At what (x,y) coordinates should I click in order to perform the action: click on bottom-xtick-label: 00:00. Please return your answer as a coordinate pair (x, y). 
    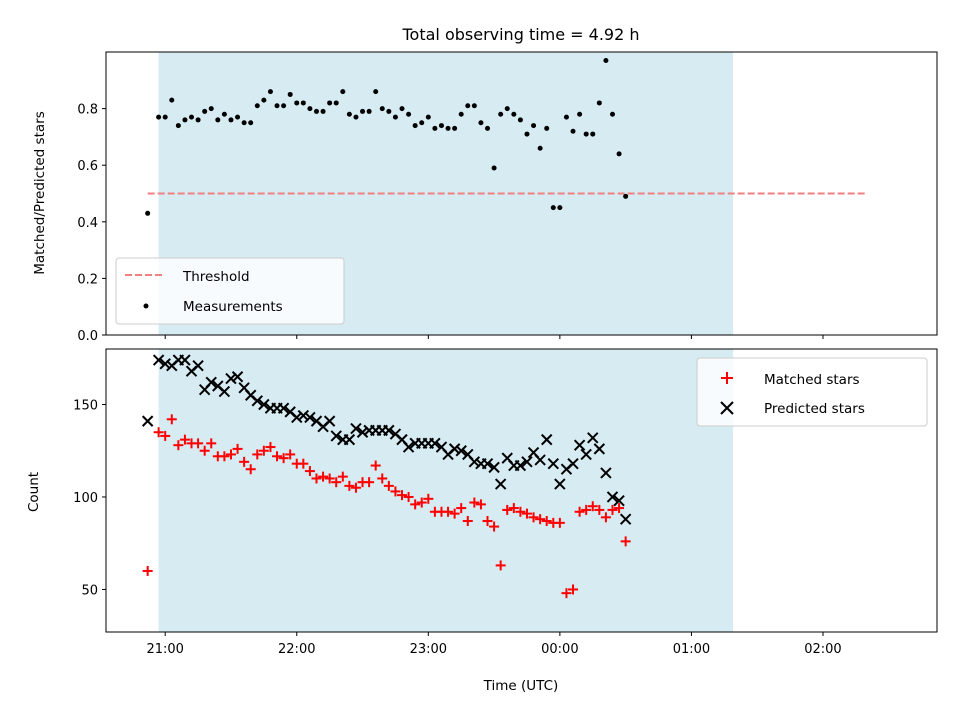
    Looking at the image, I should click on (559, 649).